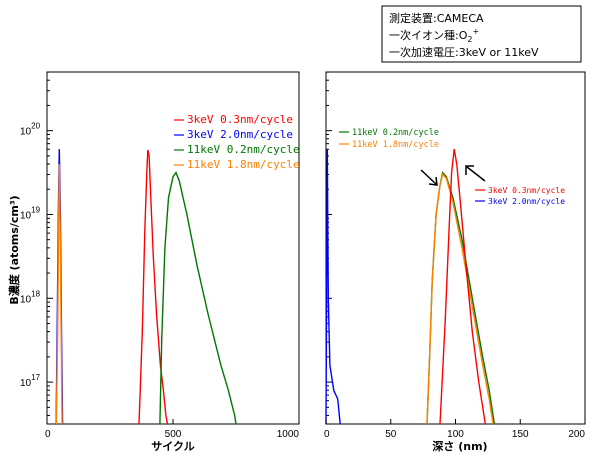 The width and height of the screenshot is (600, 462). I want to click on y-tick-label: 1017, so click(30, 381).